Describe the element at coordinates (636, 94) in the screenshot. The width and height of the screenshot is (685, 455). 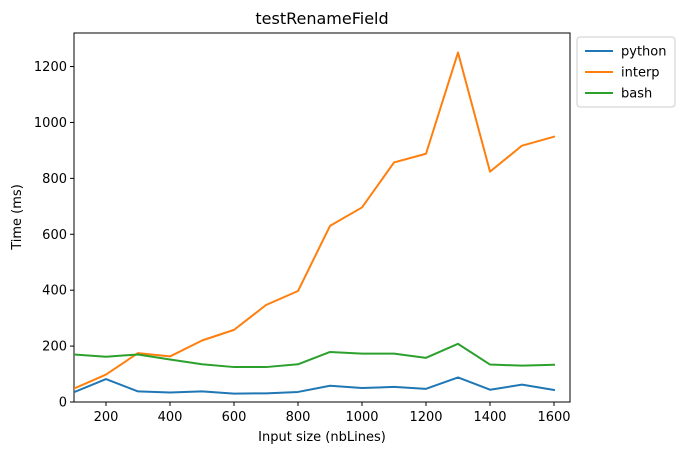
I see `legend-label-bash: bash` at that location.